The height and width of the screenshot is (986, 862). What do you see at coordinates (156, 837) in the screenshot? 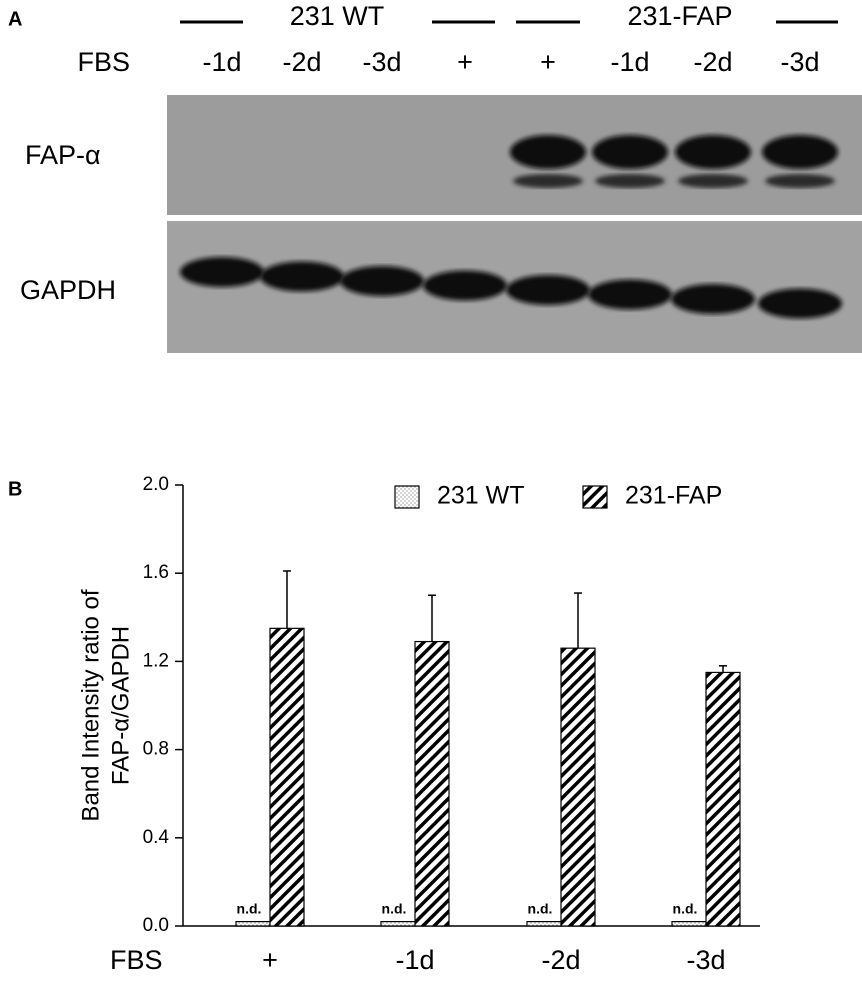
I see `y-tick-label: 0.4` at bounding box center [156, 837].